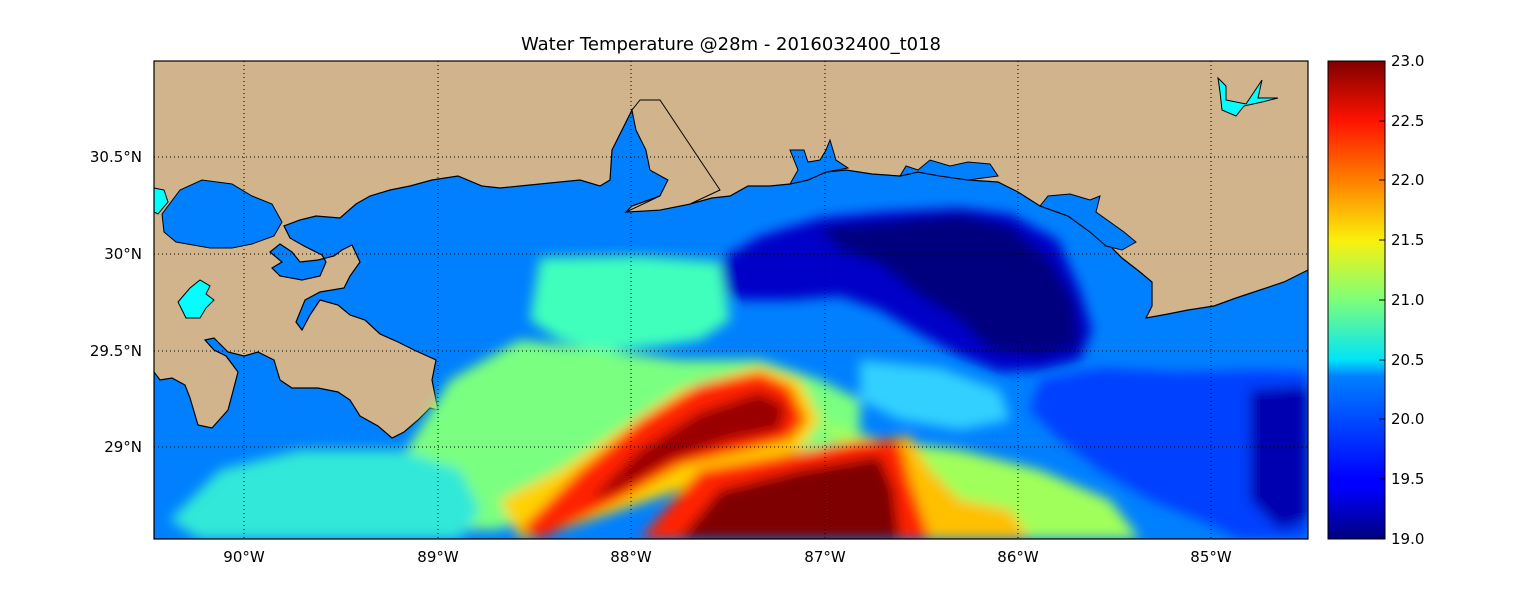 The height and width of the screenshot is (600, 1539). I want to click on lake-small-cyan-icon, so click(161, 201).